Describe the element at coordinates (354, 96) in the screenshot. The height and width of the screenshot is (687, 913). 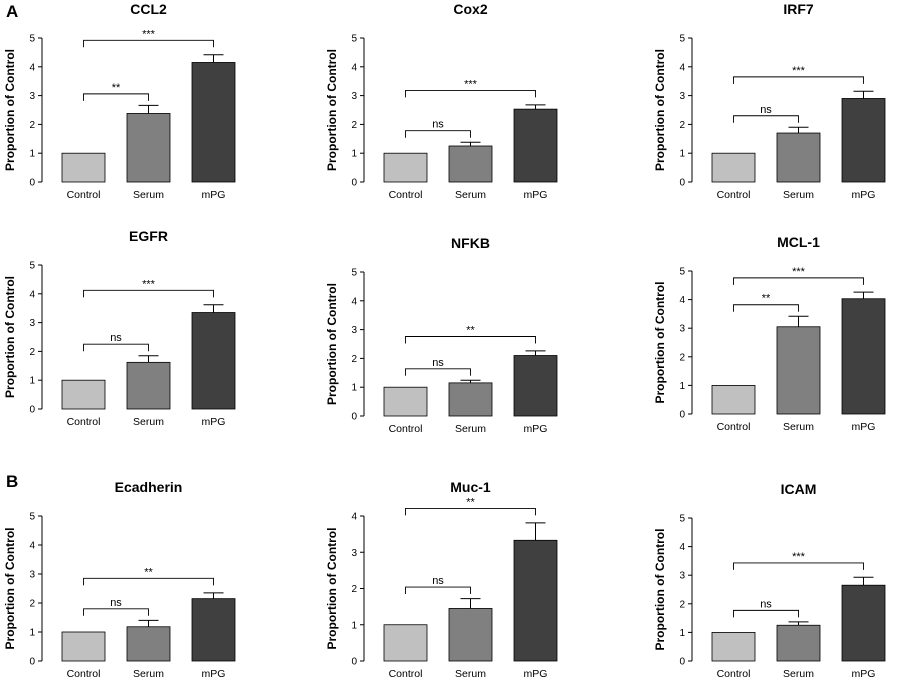
I see `chart2-y-tick-label: 3` at that location.